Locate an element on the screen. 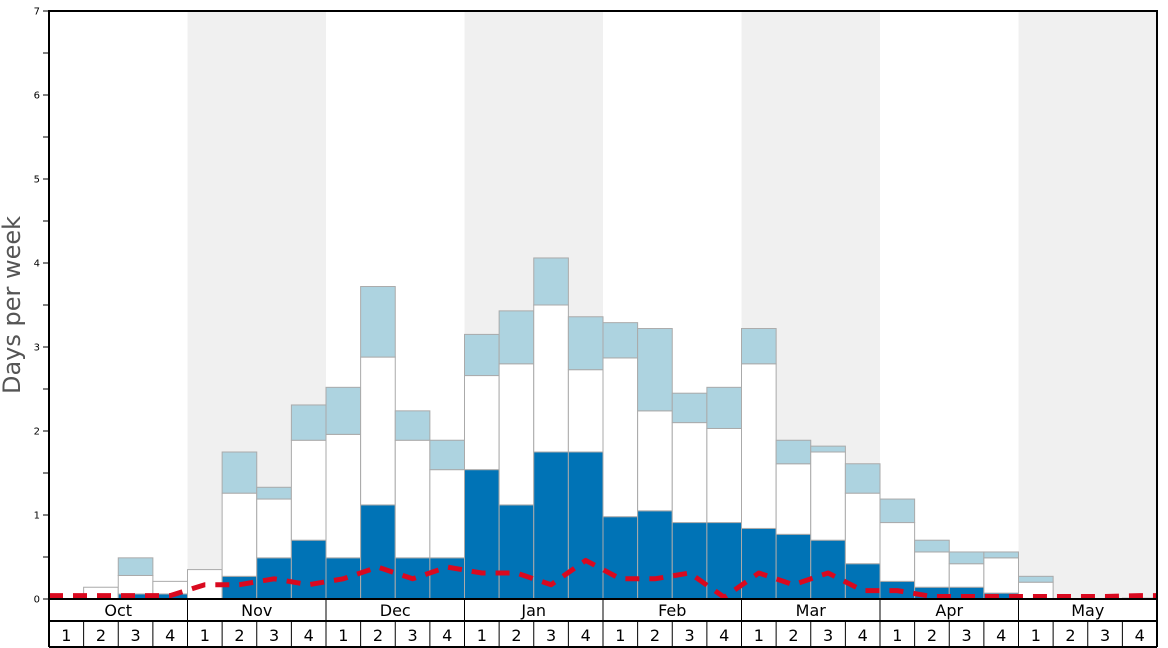 The image size is (1168, 648). y-tick-label: 2 is located at coordinates (37, 432).